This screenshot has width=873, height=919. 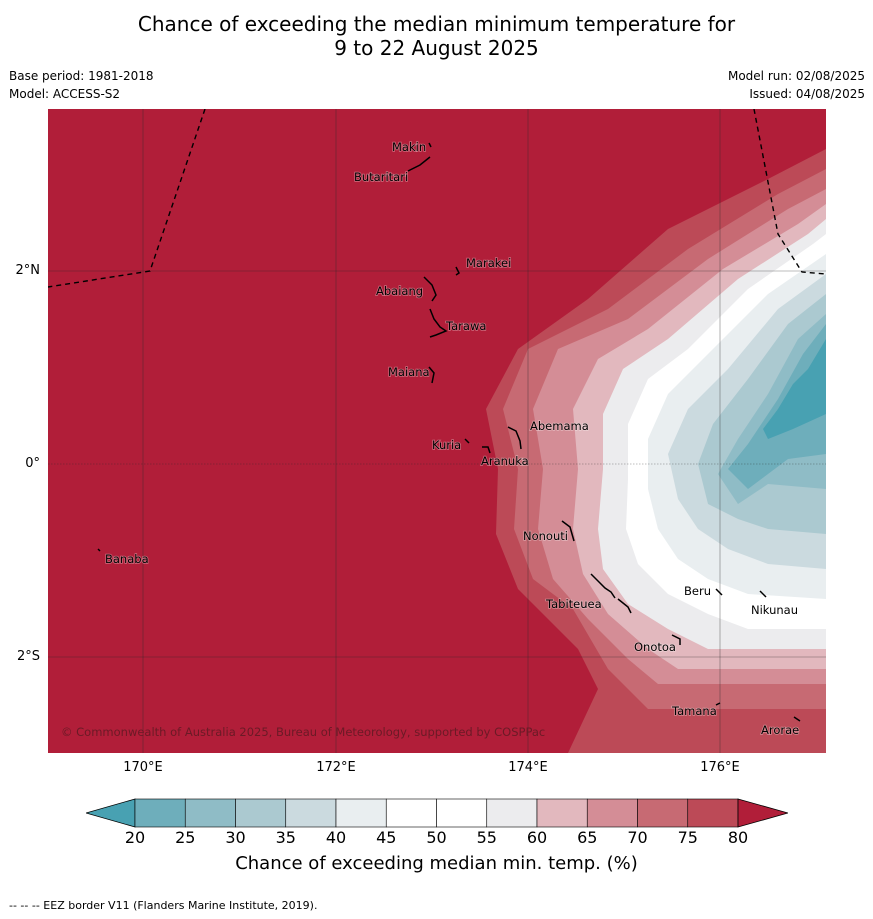 I want to click on place-nikunau: Nikunau, so click(x=774, y=610).